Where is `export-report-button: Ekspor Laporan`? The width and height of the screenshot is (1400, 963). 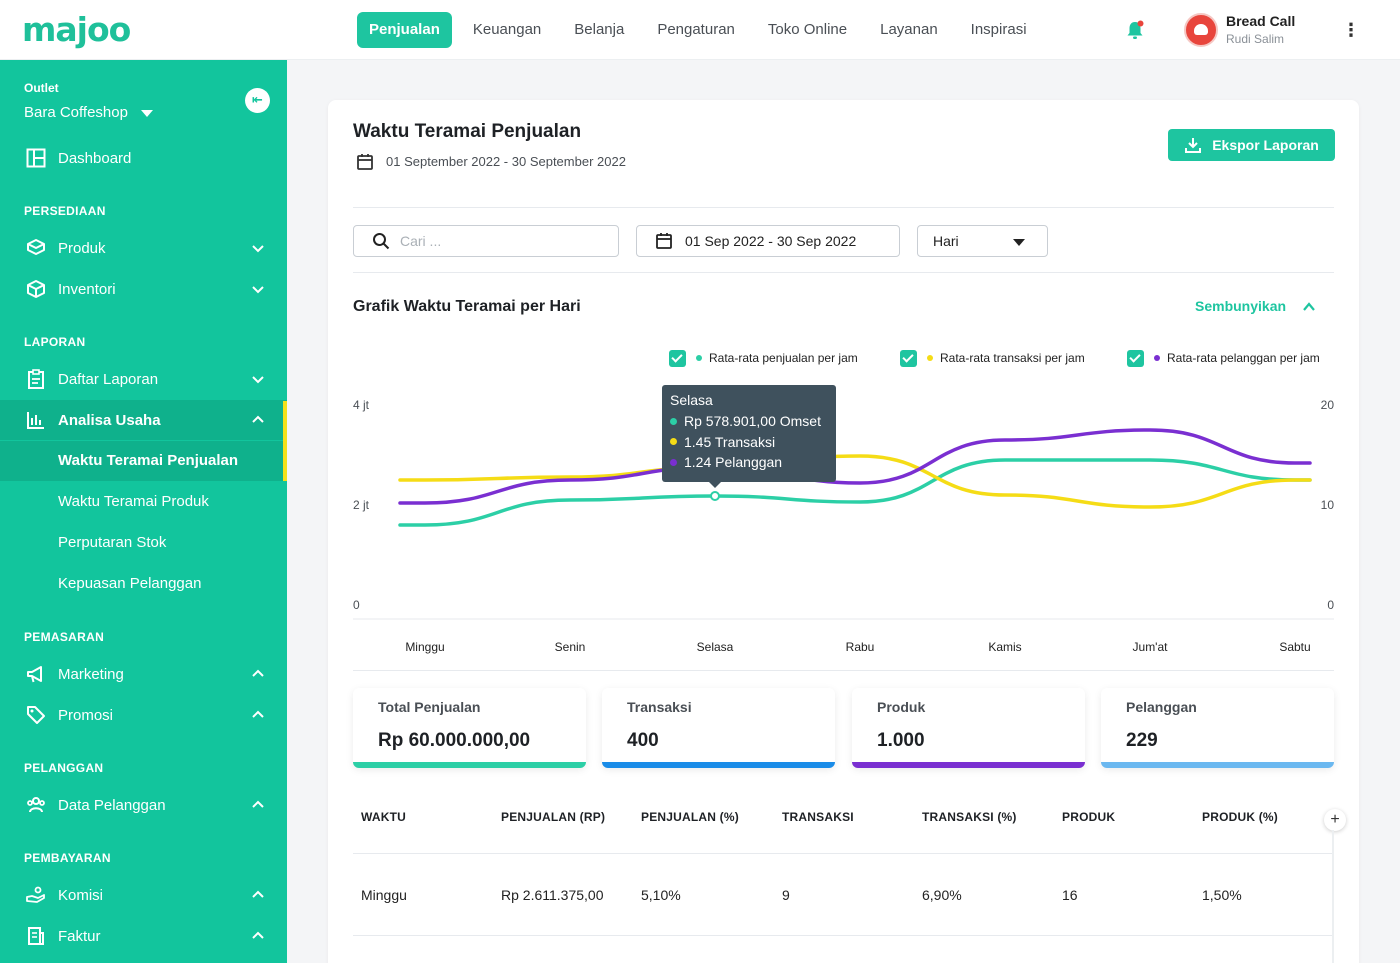
export-report-button: Ekspor Laporan is located at coordinates (1251, 145).